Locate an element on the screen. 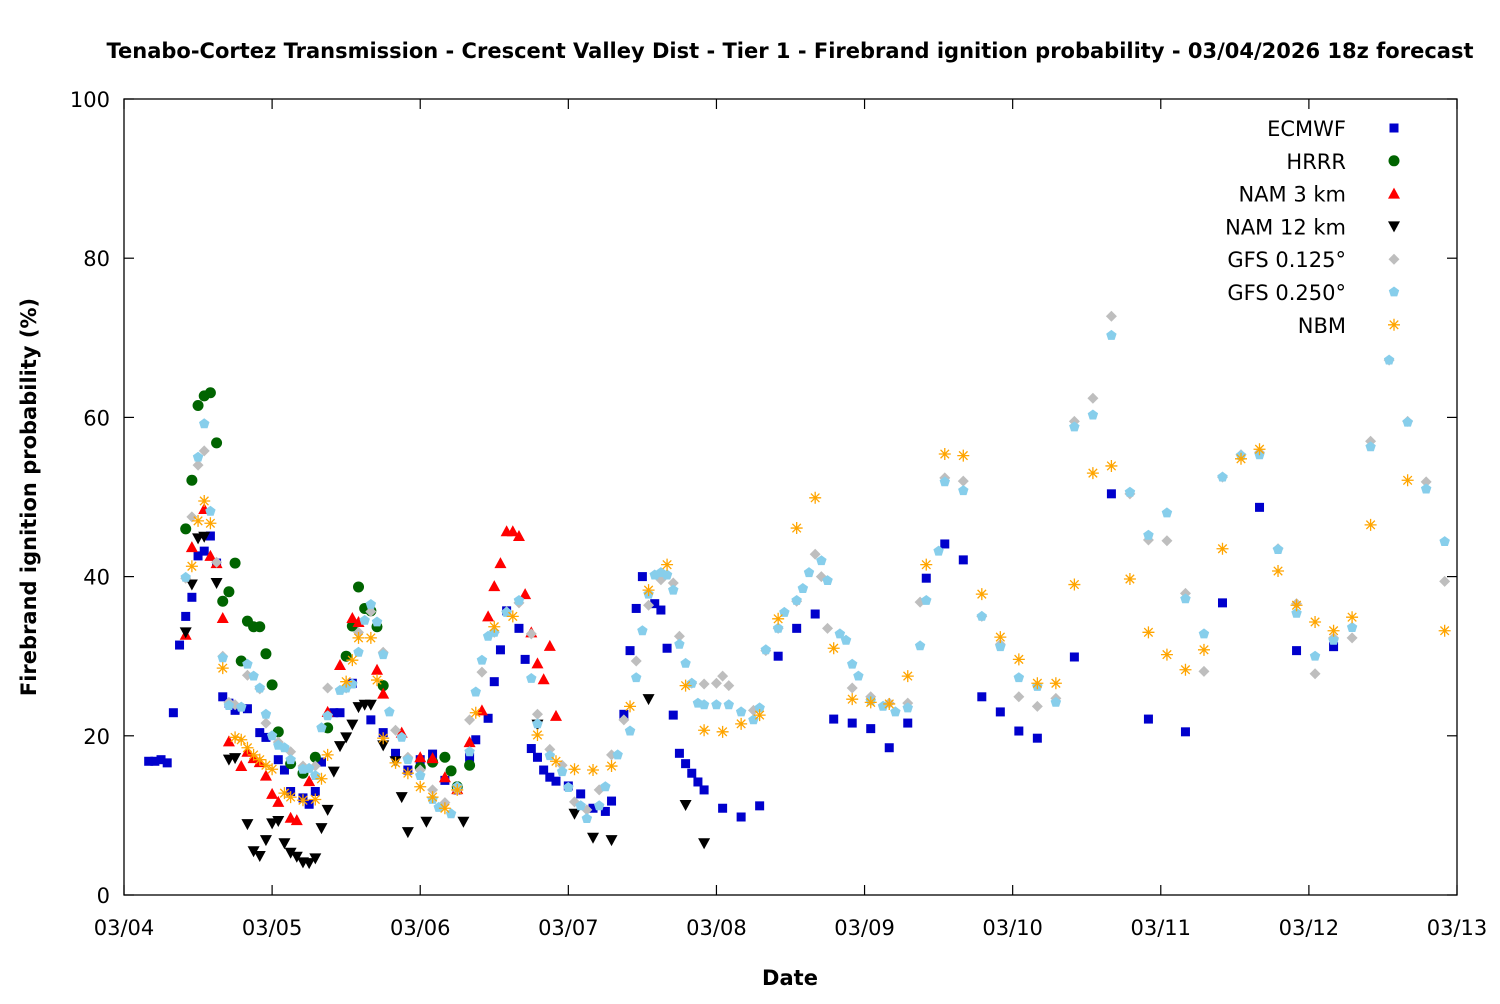 Image resolution: width=1500 pixels, height=1004 pixels. x-tick-label: 03/07 is located at coordinates (568, 928).